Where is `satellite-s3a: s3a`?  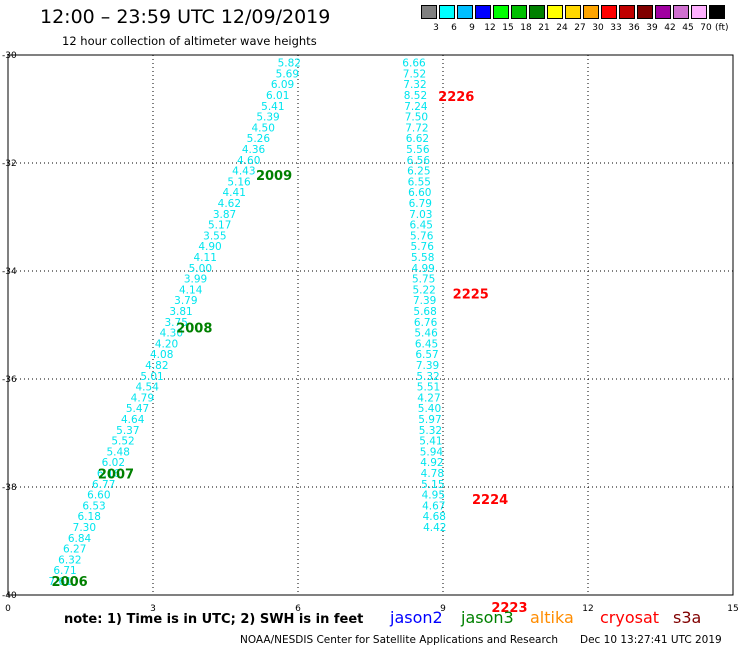 satellite-s3a: s3a is located at coordinates (687, 617).